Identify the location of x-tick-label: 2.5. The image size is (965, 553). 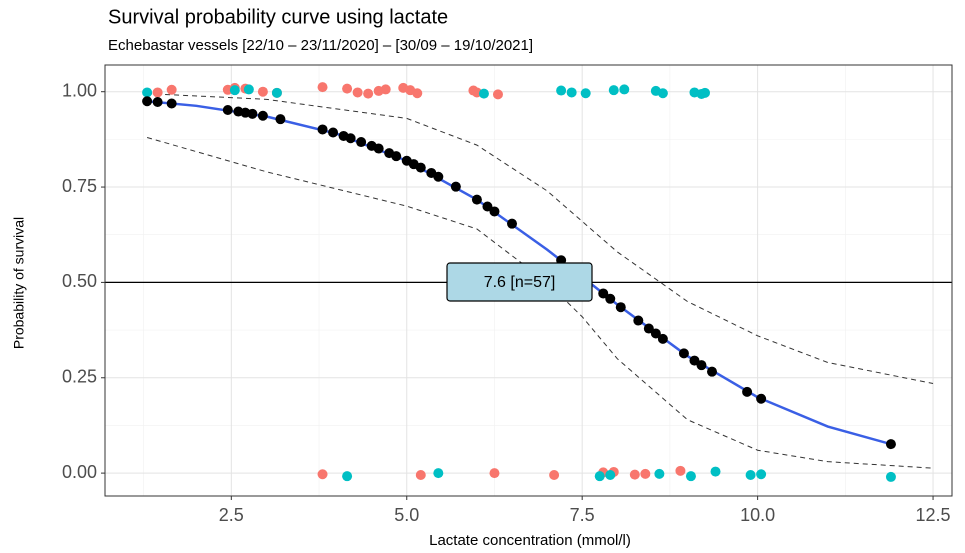
(231, 515).